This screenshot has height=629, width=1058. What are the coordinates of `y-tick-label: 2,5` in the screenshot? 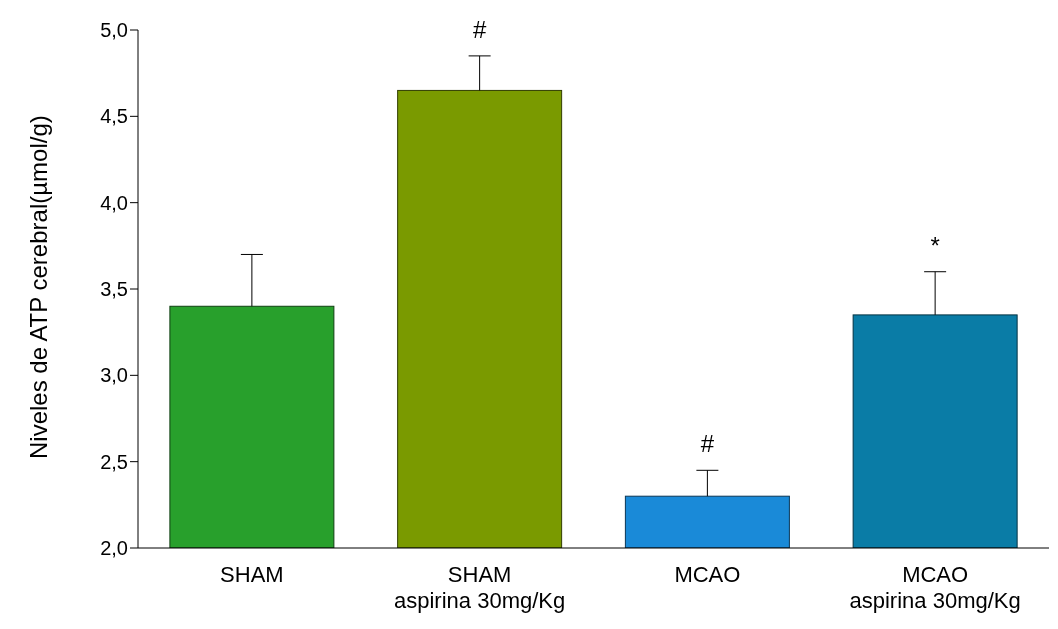 It's located at (114, 461).